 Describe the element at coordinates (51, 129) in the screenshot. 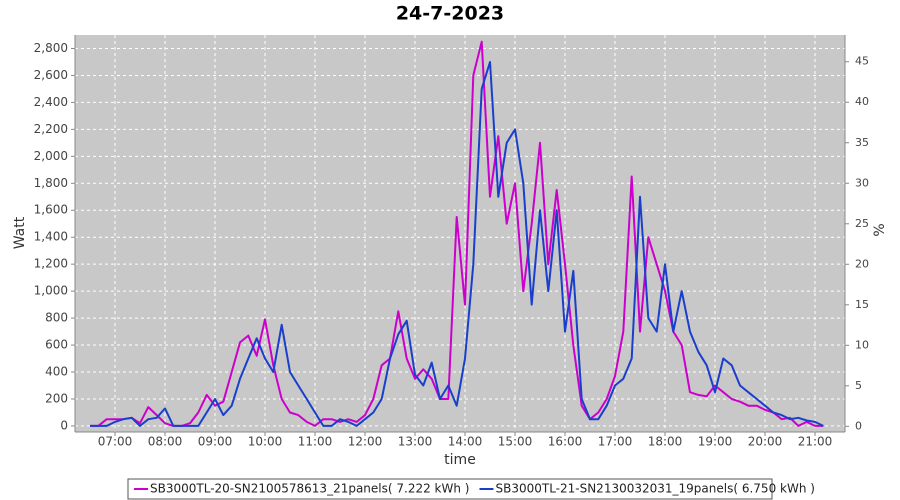

I see `y-tick-label: 2,200` at that location.